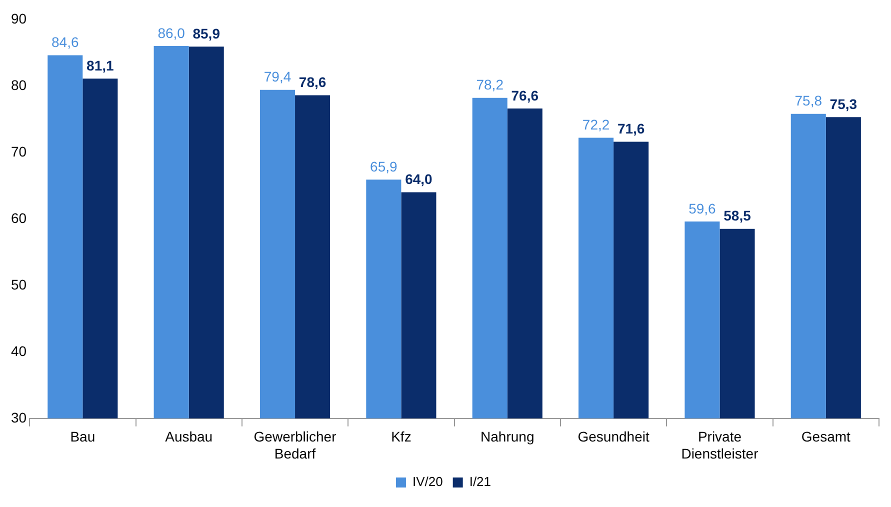  Describe the element at coordinates (507, 436) in the screenshot. I see `x-tick-label: Nahrung` at that location.